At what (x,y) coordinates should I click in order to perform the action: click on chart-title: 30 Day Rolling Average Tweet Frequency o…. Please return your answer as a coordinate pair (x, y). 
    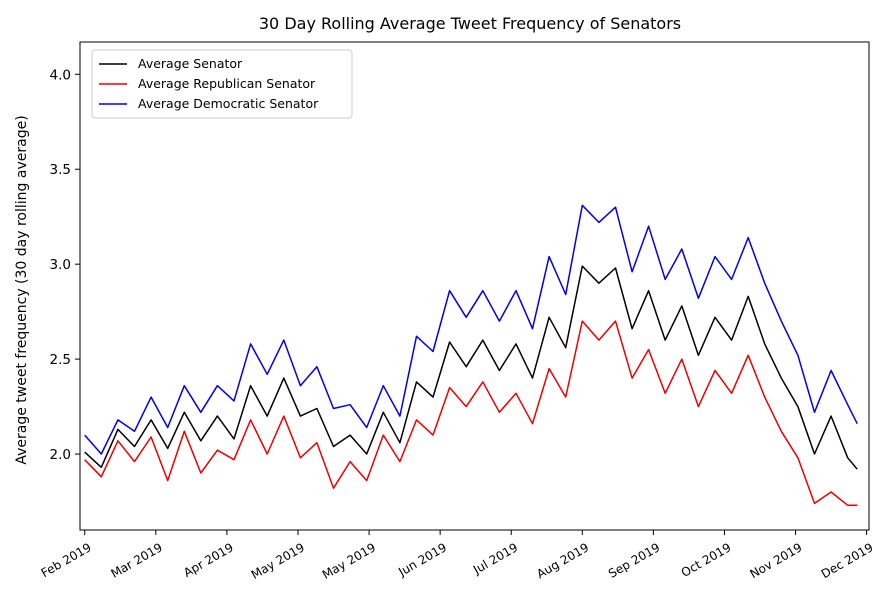
    Looking at the image, I should click on (470, 23).